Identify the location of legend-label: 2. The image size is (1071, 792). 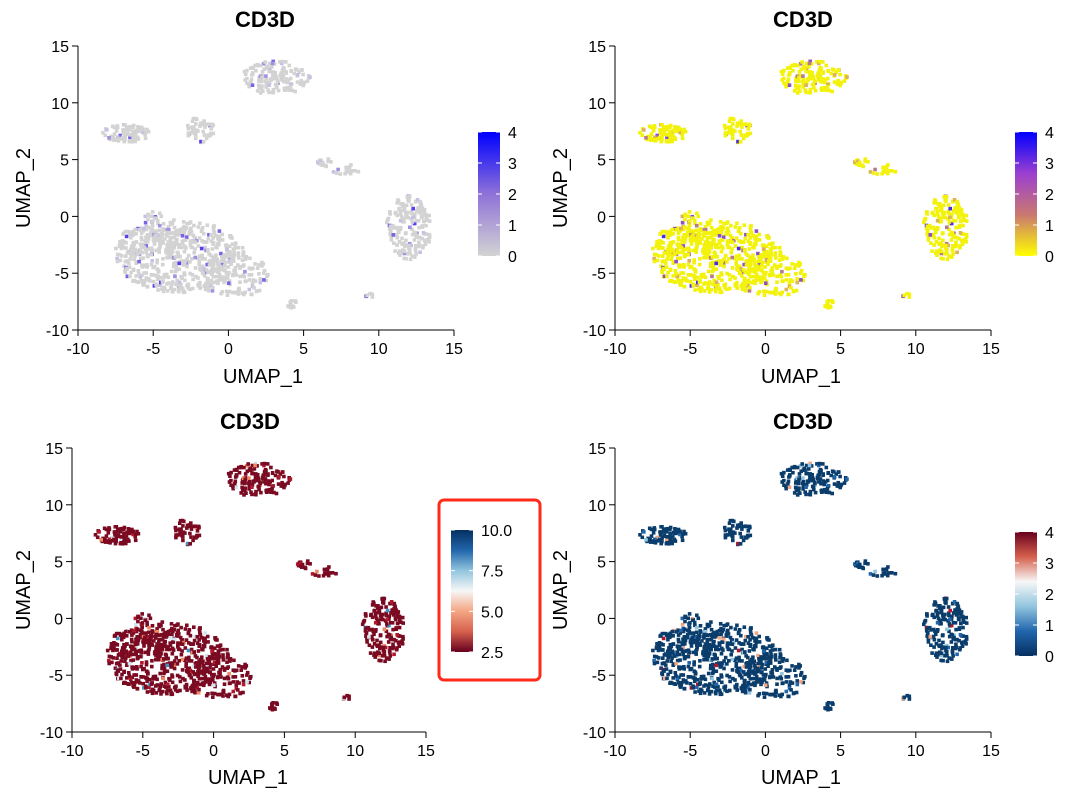
(1049, 195).